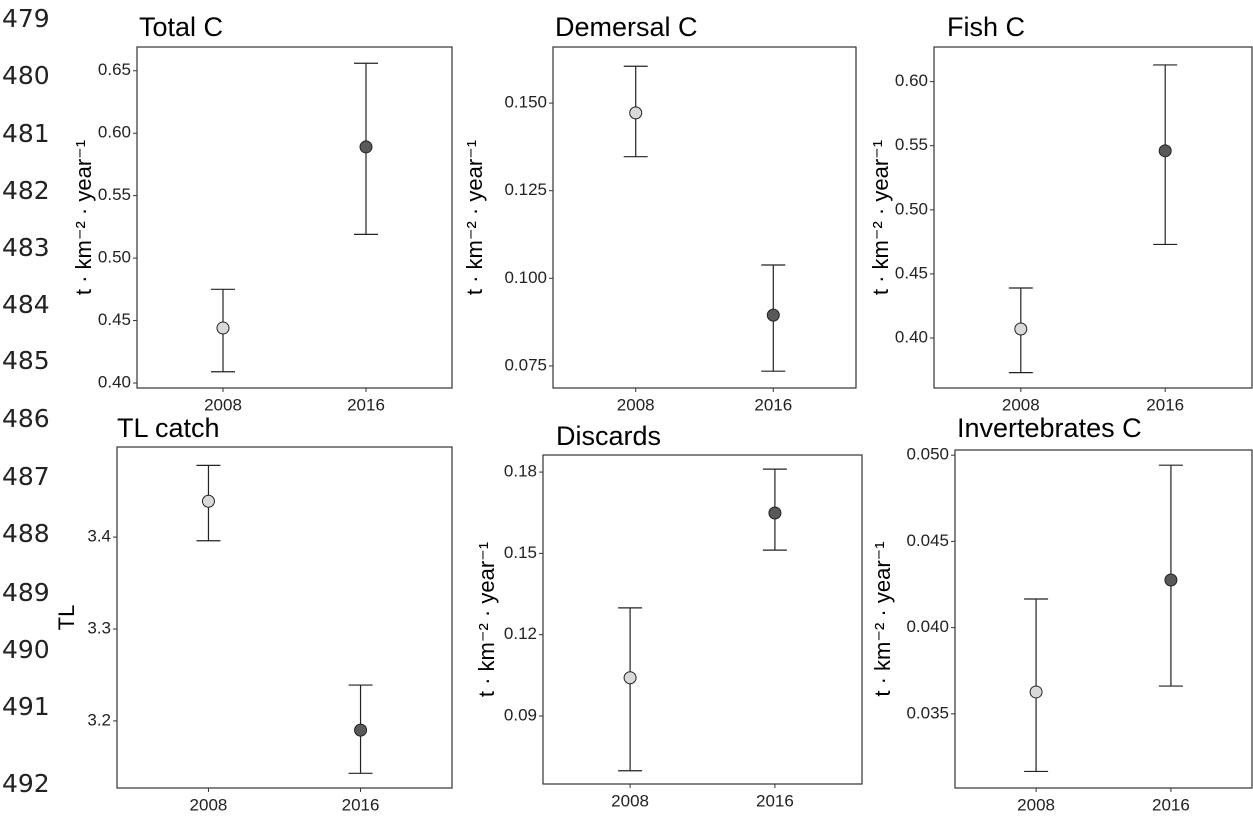 Image resolution: width=1253 pixels, height=824 pixels. I want to click on chart-title: Demersal C, so click(626, 27).